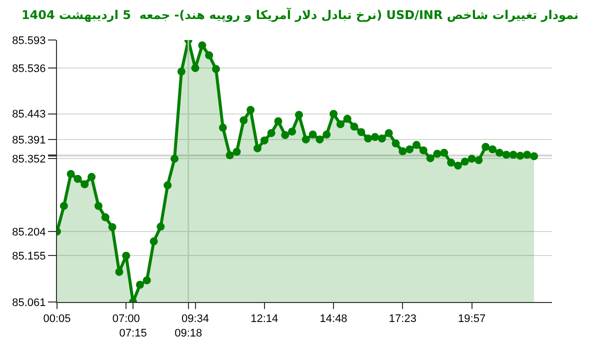 This screenshot has height=352, width=600. I want to click on x-tick-label: 14:48, so click(334, 319).